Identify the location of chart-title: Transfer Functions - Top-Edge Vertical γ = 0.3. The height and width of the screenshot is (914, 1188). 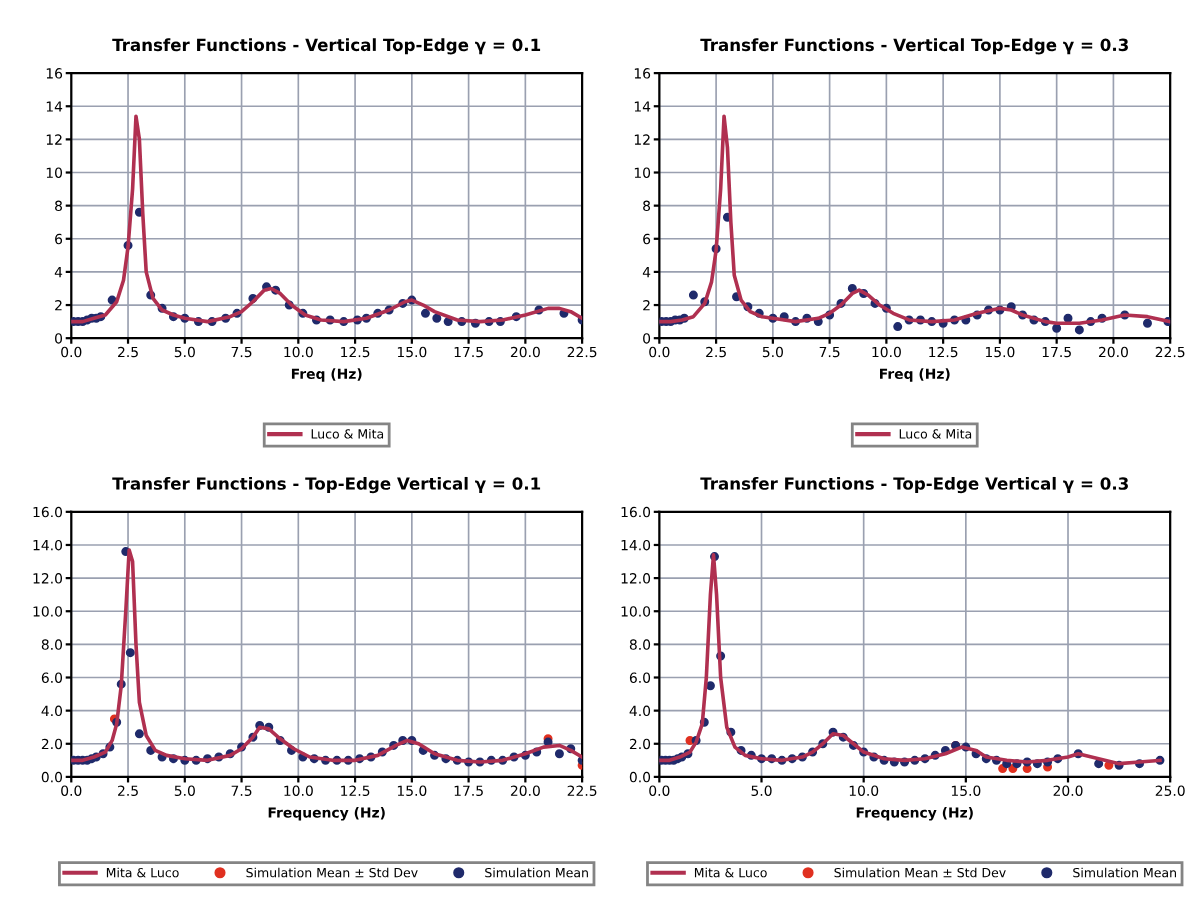
(914, 485).